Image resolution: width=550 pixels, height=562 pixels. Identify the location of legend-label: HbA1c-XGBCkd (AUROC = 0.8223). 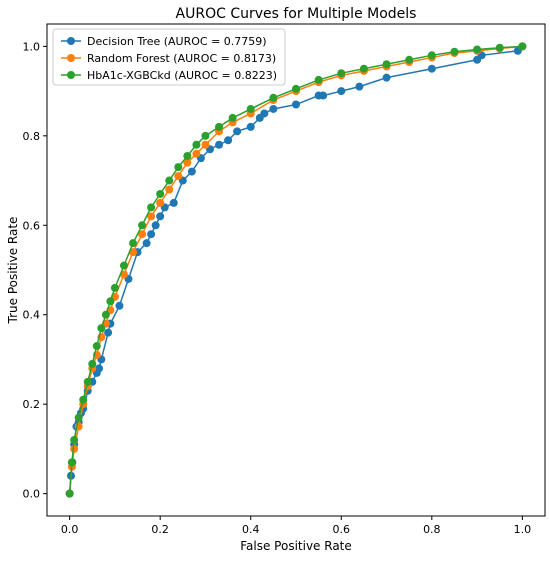
(182, 75).